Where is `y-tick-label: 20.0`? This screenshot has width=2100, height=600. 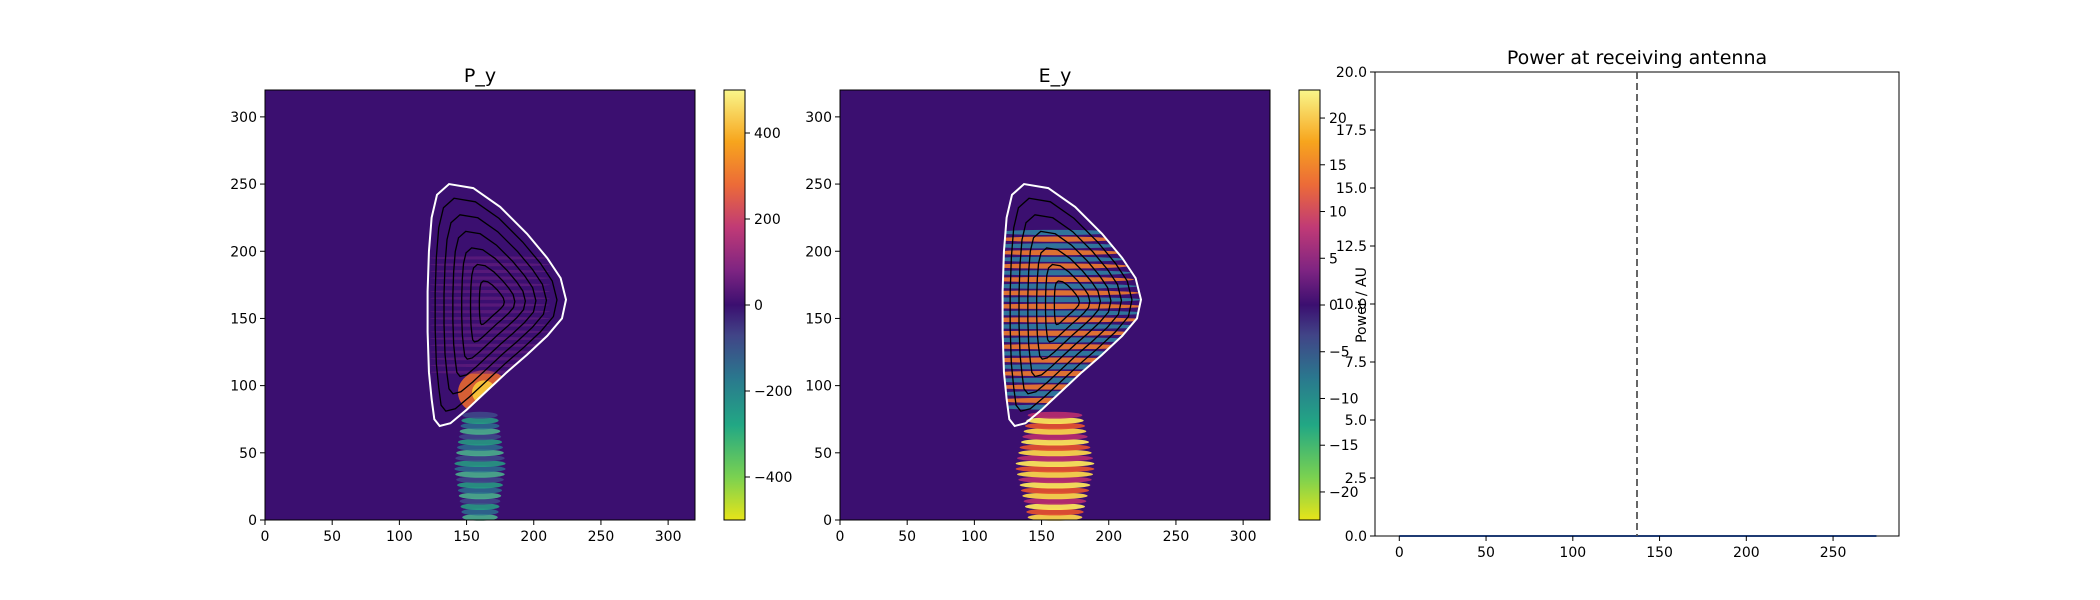
y-tick-label: 20.0 is located at coordinates (1351, 73).